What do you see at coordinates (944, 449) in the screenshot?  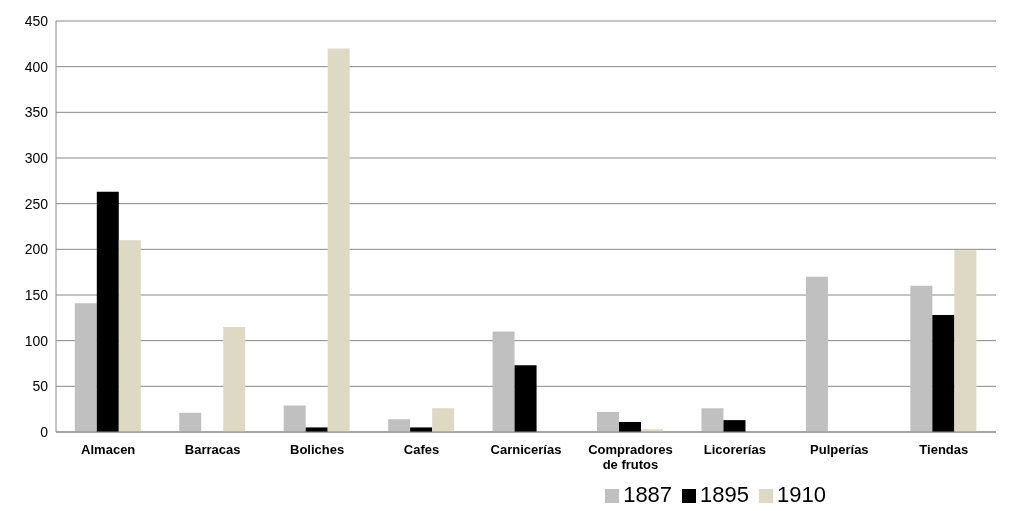 I see `x-tick-label: Tiendas` at bounding box center [944, 449].